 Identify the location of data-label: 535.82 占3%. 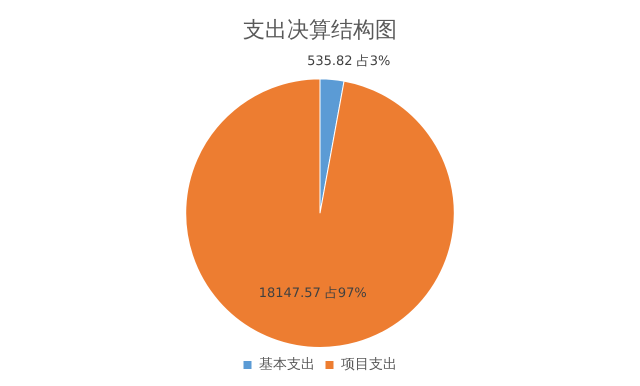
(348, 61).